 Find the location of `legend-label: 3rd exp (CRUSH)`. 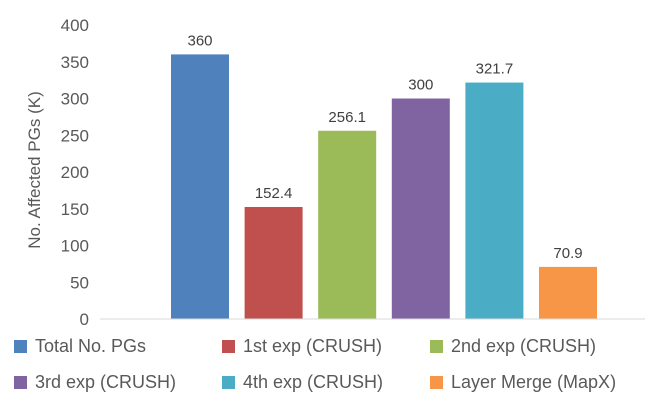

legend-label: 3rd exp (CRUSH) is located at coordinates (106, 381).